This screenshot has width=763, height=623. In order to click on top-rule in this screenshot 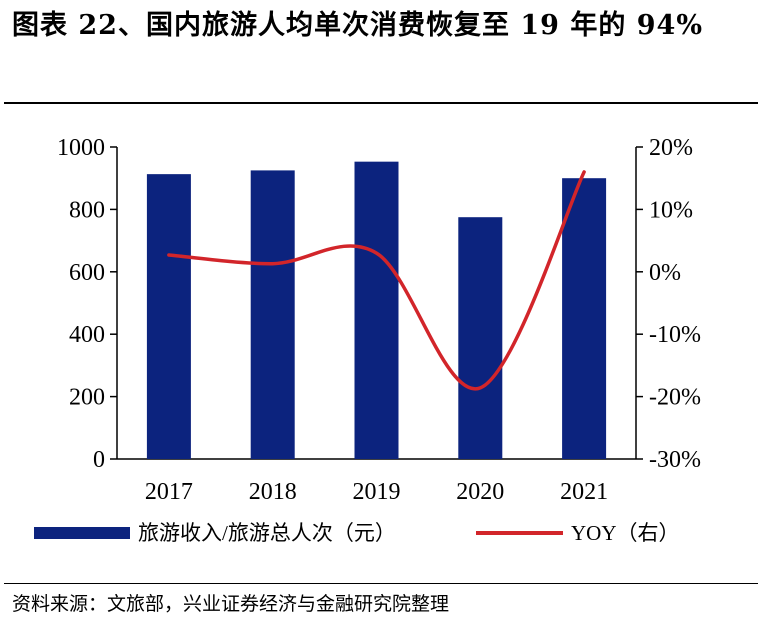, I will do `click(381, 103)`.